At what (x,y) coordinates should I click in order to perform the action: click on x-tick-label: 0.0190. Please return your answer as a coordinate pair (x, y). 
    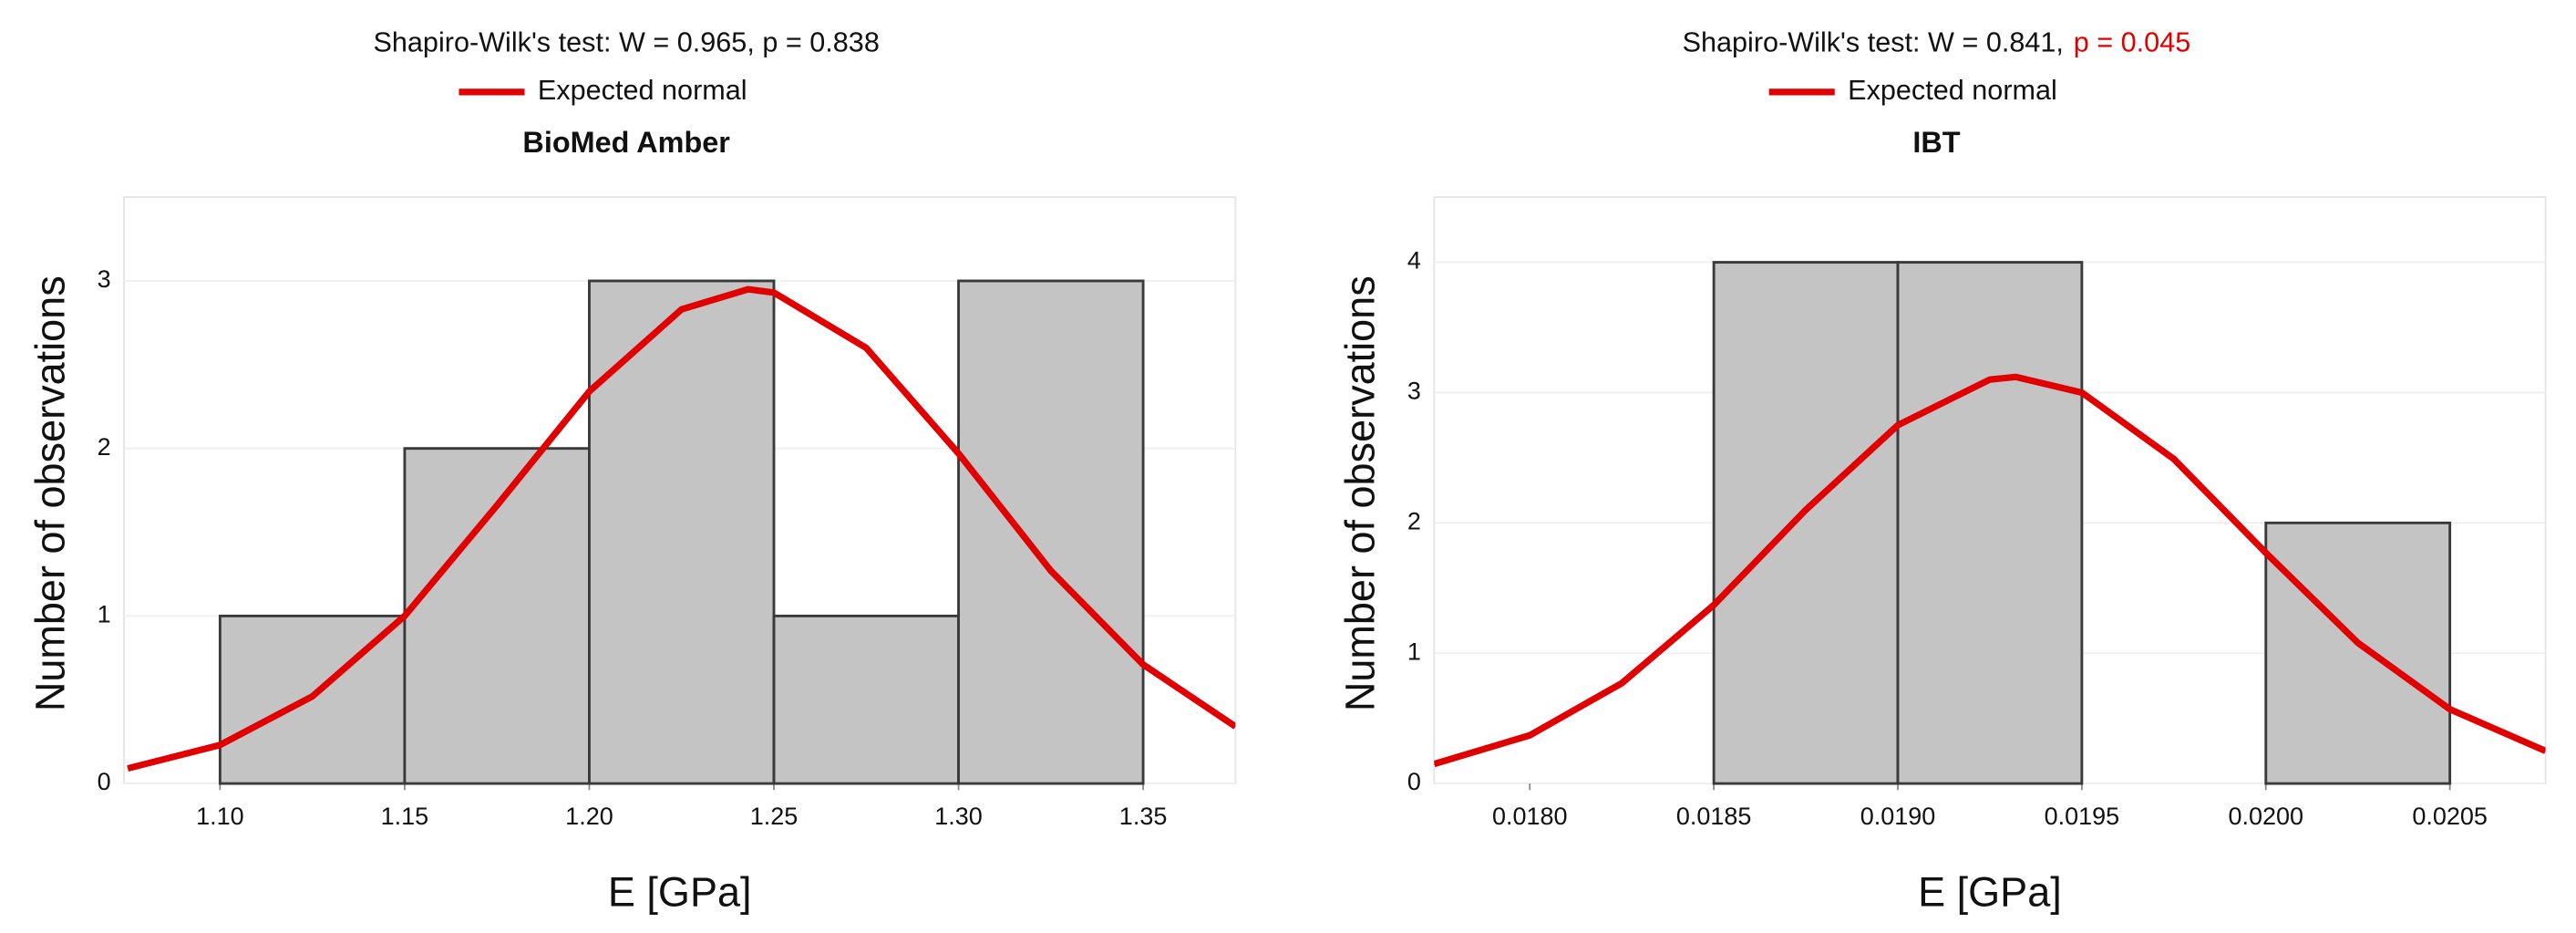
    Looking at the image, I should click on (1898, 816).